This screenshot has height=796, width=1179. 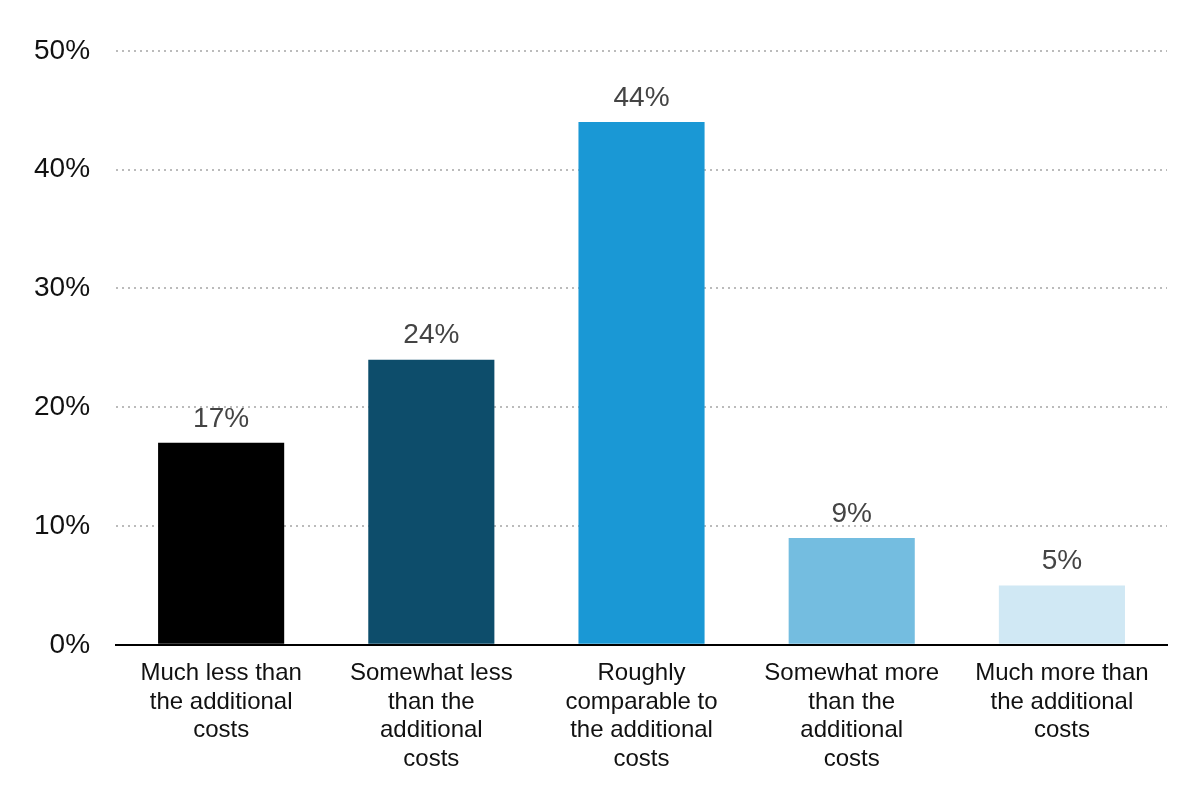 I want to click on data-label: 5%, so click(x=1062, y=560).